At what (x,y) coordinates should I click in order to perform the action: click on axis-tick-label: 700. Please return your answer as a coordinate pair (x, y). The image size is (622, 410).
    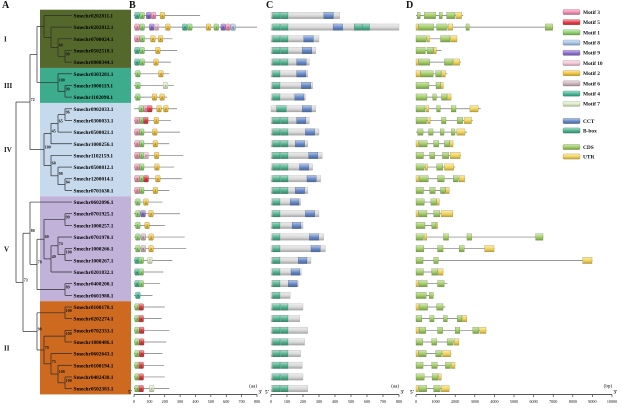
    Looking at the image, I should click on (242, 401).